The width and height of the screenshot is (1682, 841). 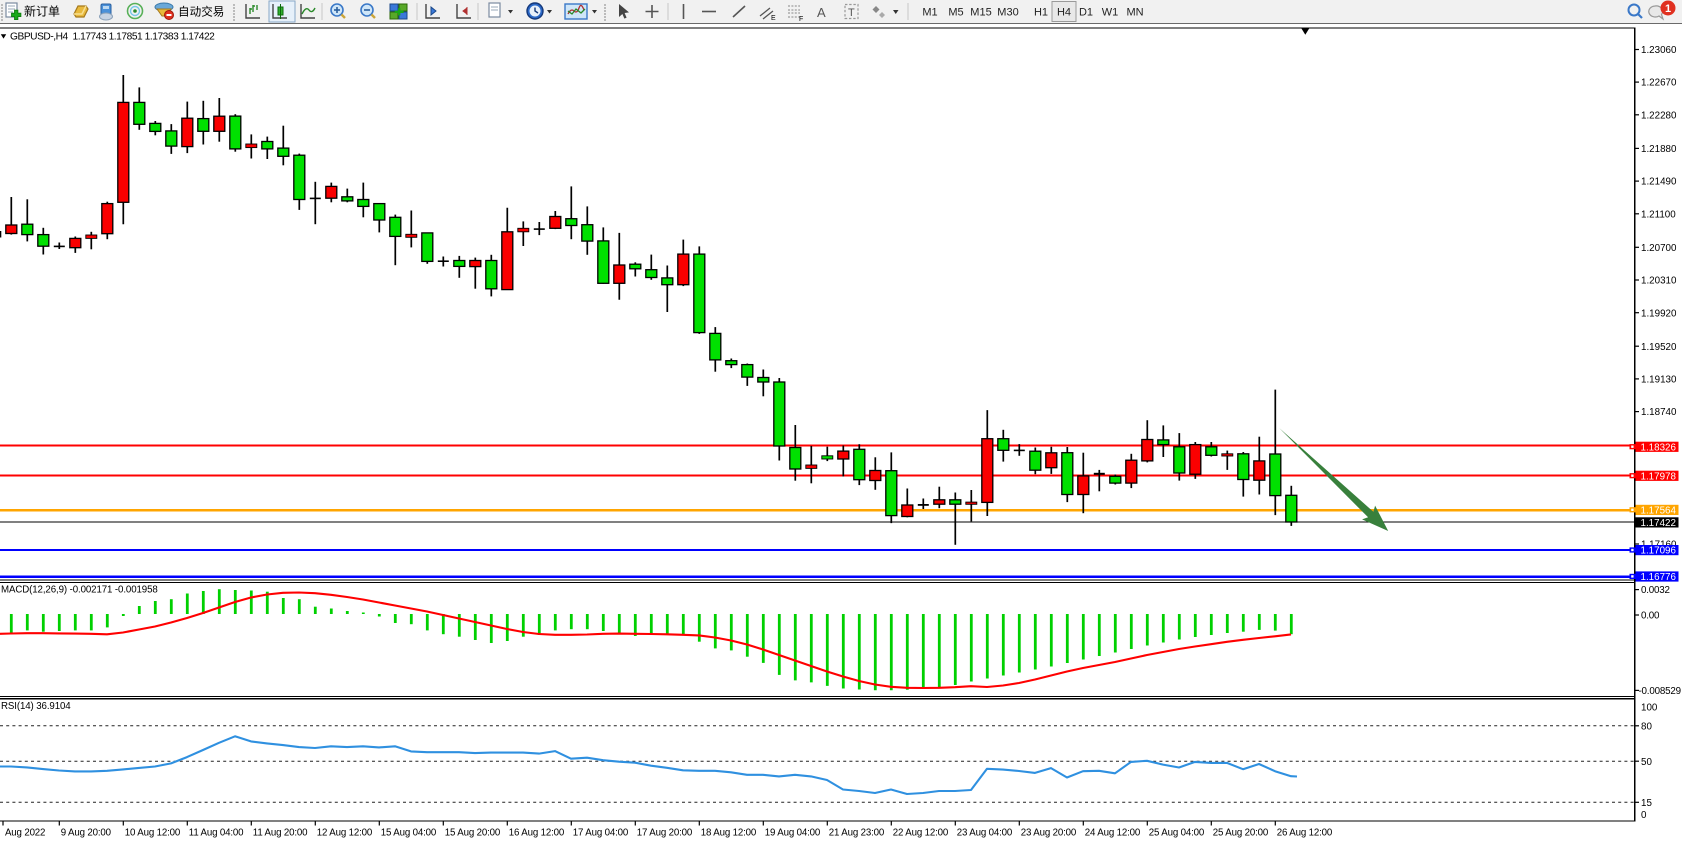 What do you see at coordinates (1659, 476) in the screenshot?
I see `svg-text: 1.17978` at bounding box center [1659, 476].